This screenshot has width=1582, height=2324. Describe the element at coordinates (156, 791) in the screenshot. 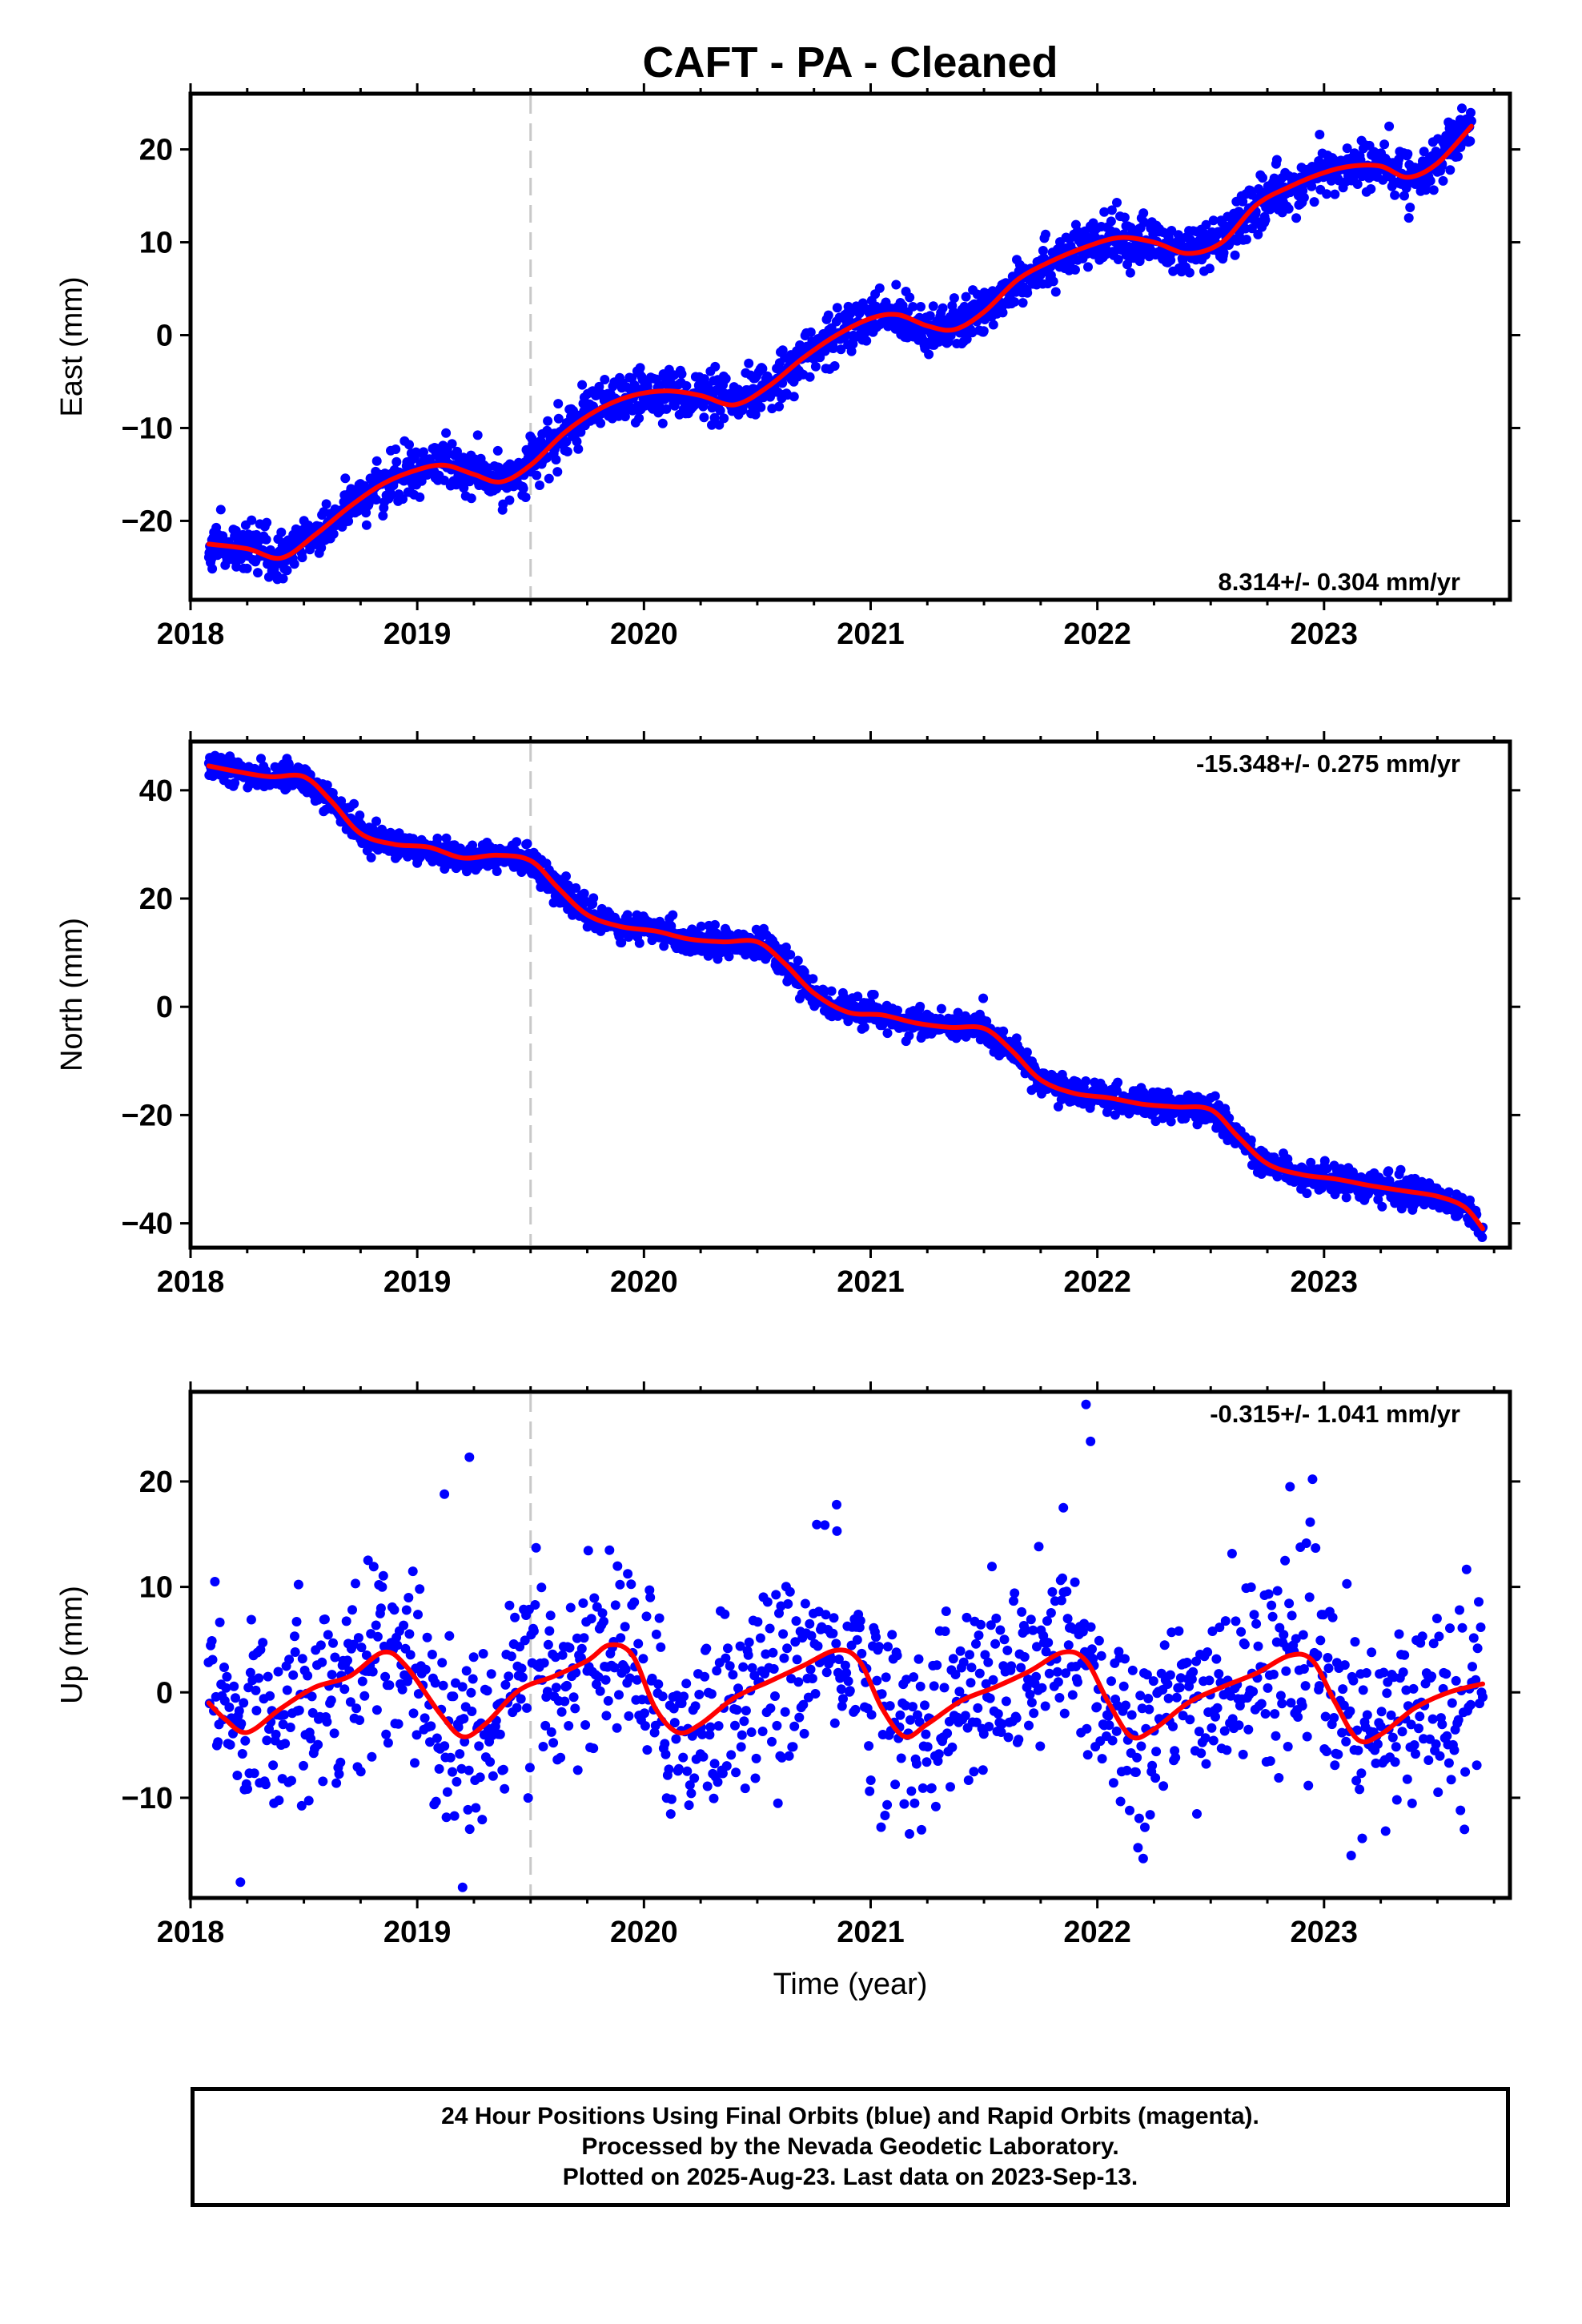

I see `y-tick-label: 40` at that location.